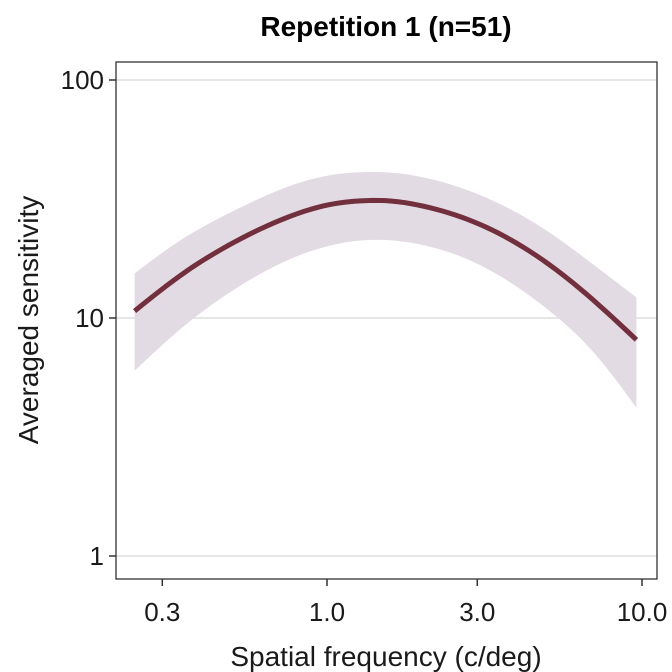 This screenshot has height=672, width=672. I want to click on x-tick-label: 10.0, so click(642, 612).